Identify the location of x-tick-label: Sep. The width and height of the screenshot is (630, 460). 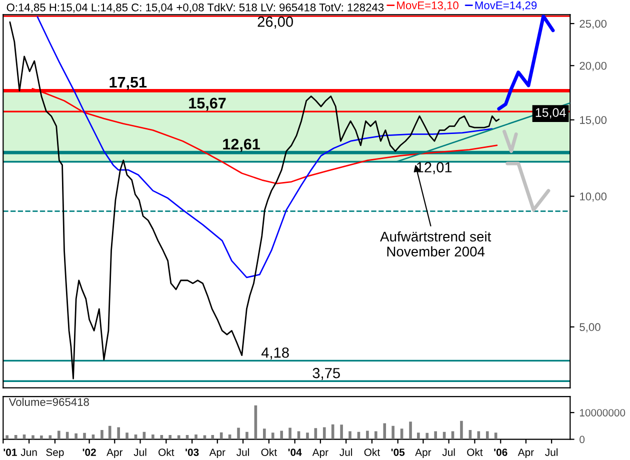
(55, 453).